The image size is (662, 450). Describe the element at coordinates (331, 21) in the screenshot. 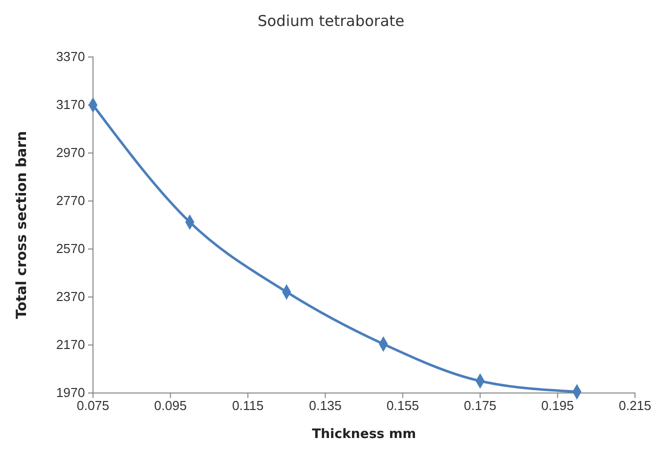

I see `chart-title: Sodium tetraborate` at that location.